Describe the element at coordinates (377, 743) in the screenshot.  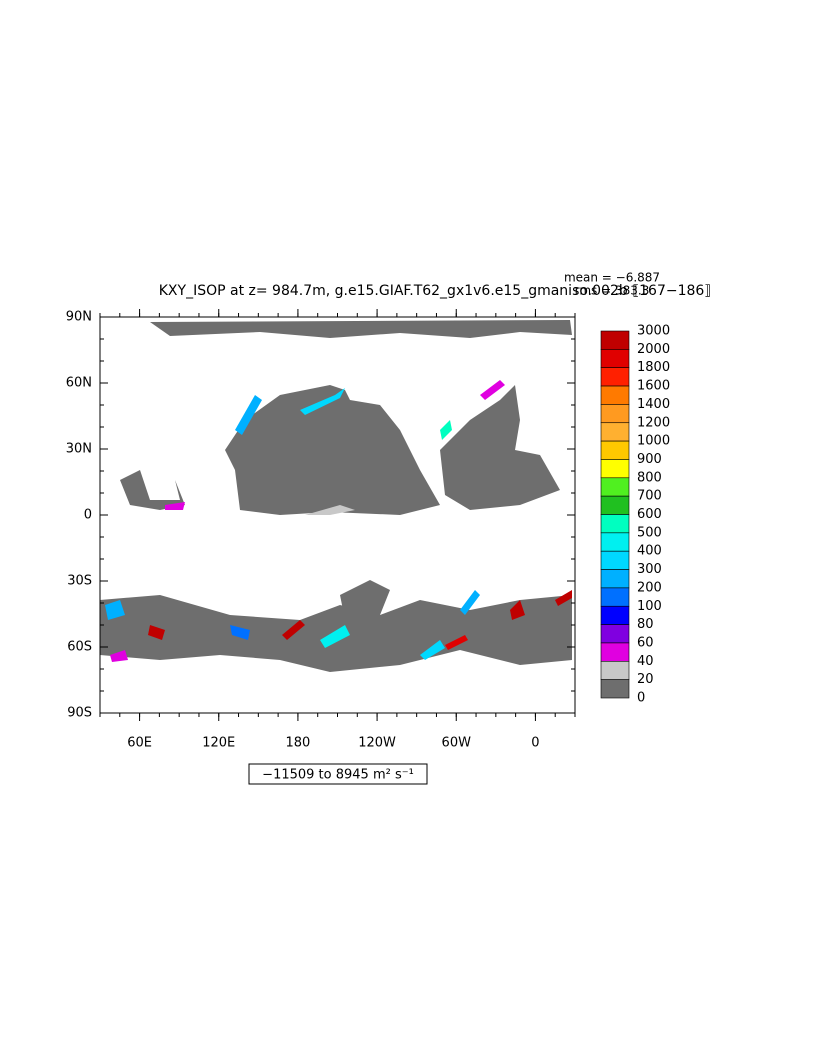
I see `lon-label: 120W` at that location.